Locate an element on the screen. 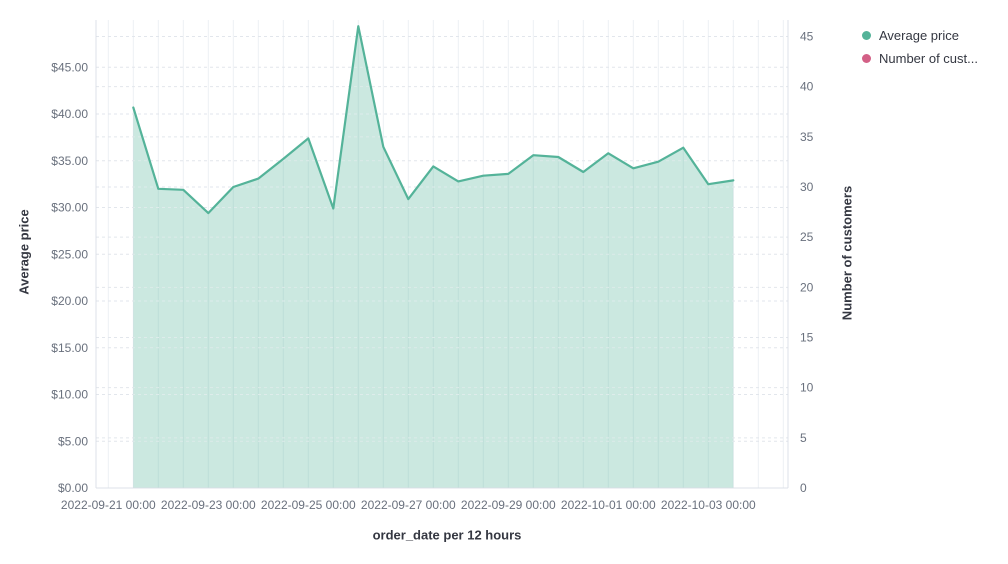 Image resolution: width=1008 pixels, height=564 pixels. y-axis-right-tick-label: 10 is located at coordinates (807, 388).